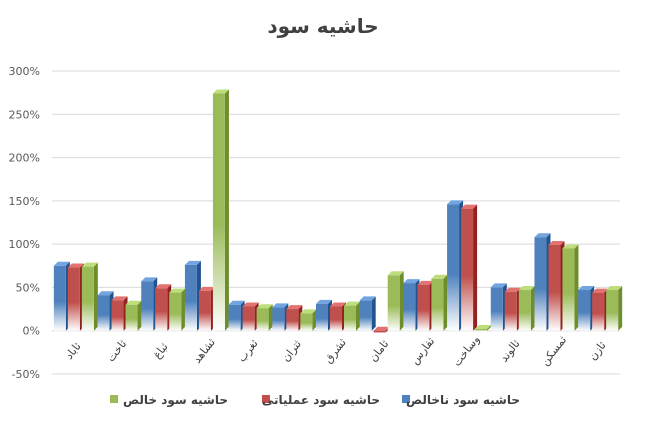 The width and height of the screenshot is (647, 421). What do you see at coordinates (24, 244) in the screenshot?
I see `y-tick-label: 100%` at bounding box center [24, 244].